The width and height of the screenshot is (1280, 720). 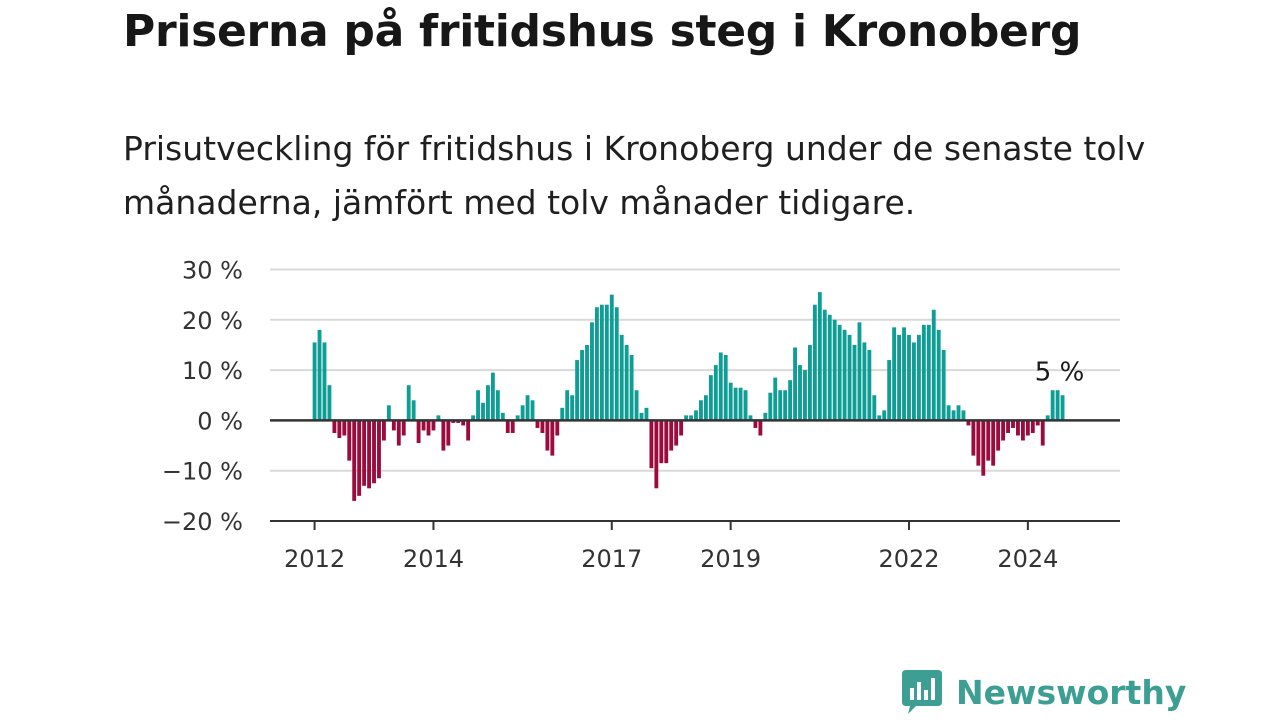 I want to click on newsworthy-wordmark: Newsworthy, so click(x=1071, y=692).